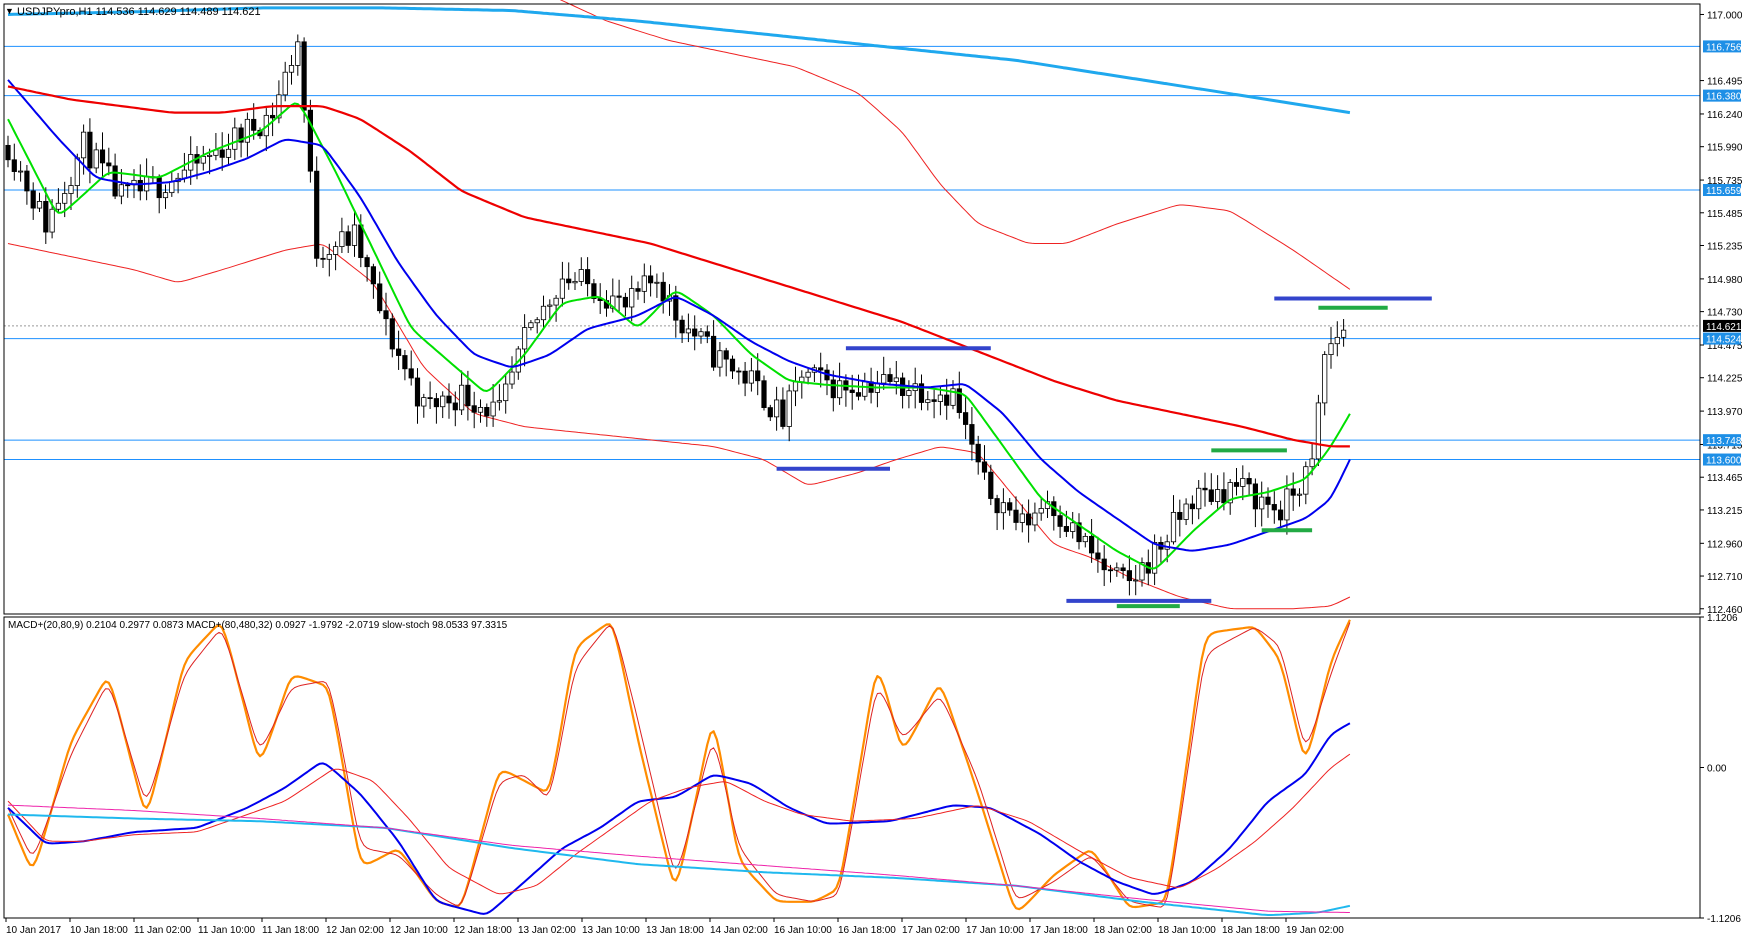 This screenshot has width=1743, height=939. I want to click on price-tick-label: 115.735, so click(1725, 181).